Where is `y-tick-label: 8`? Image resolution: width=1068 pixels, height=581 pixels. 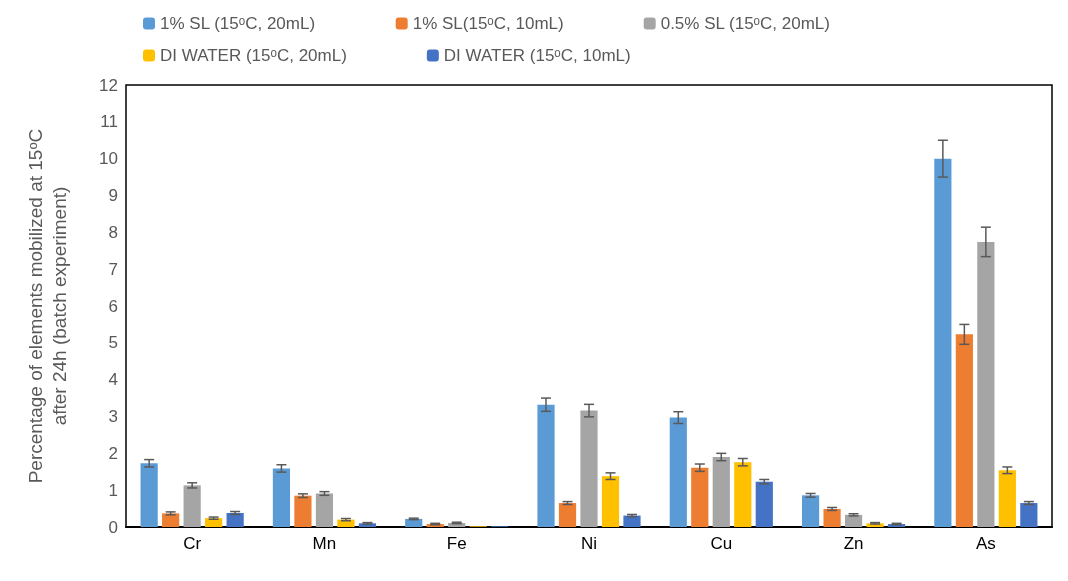 y-tick-label: 8 is located at coordinates (113, 232).